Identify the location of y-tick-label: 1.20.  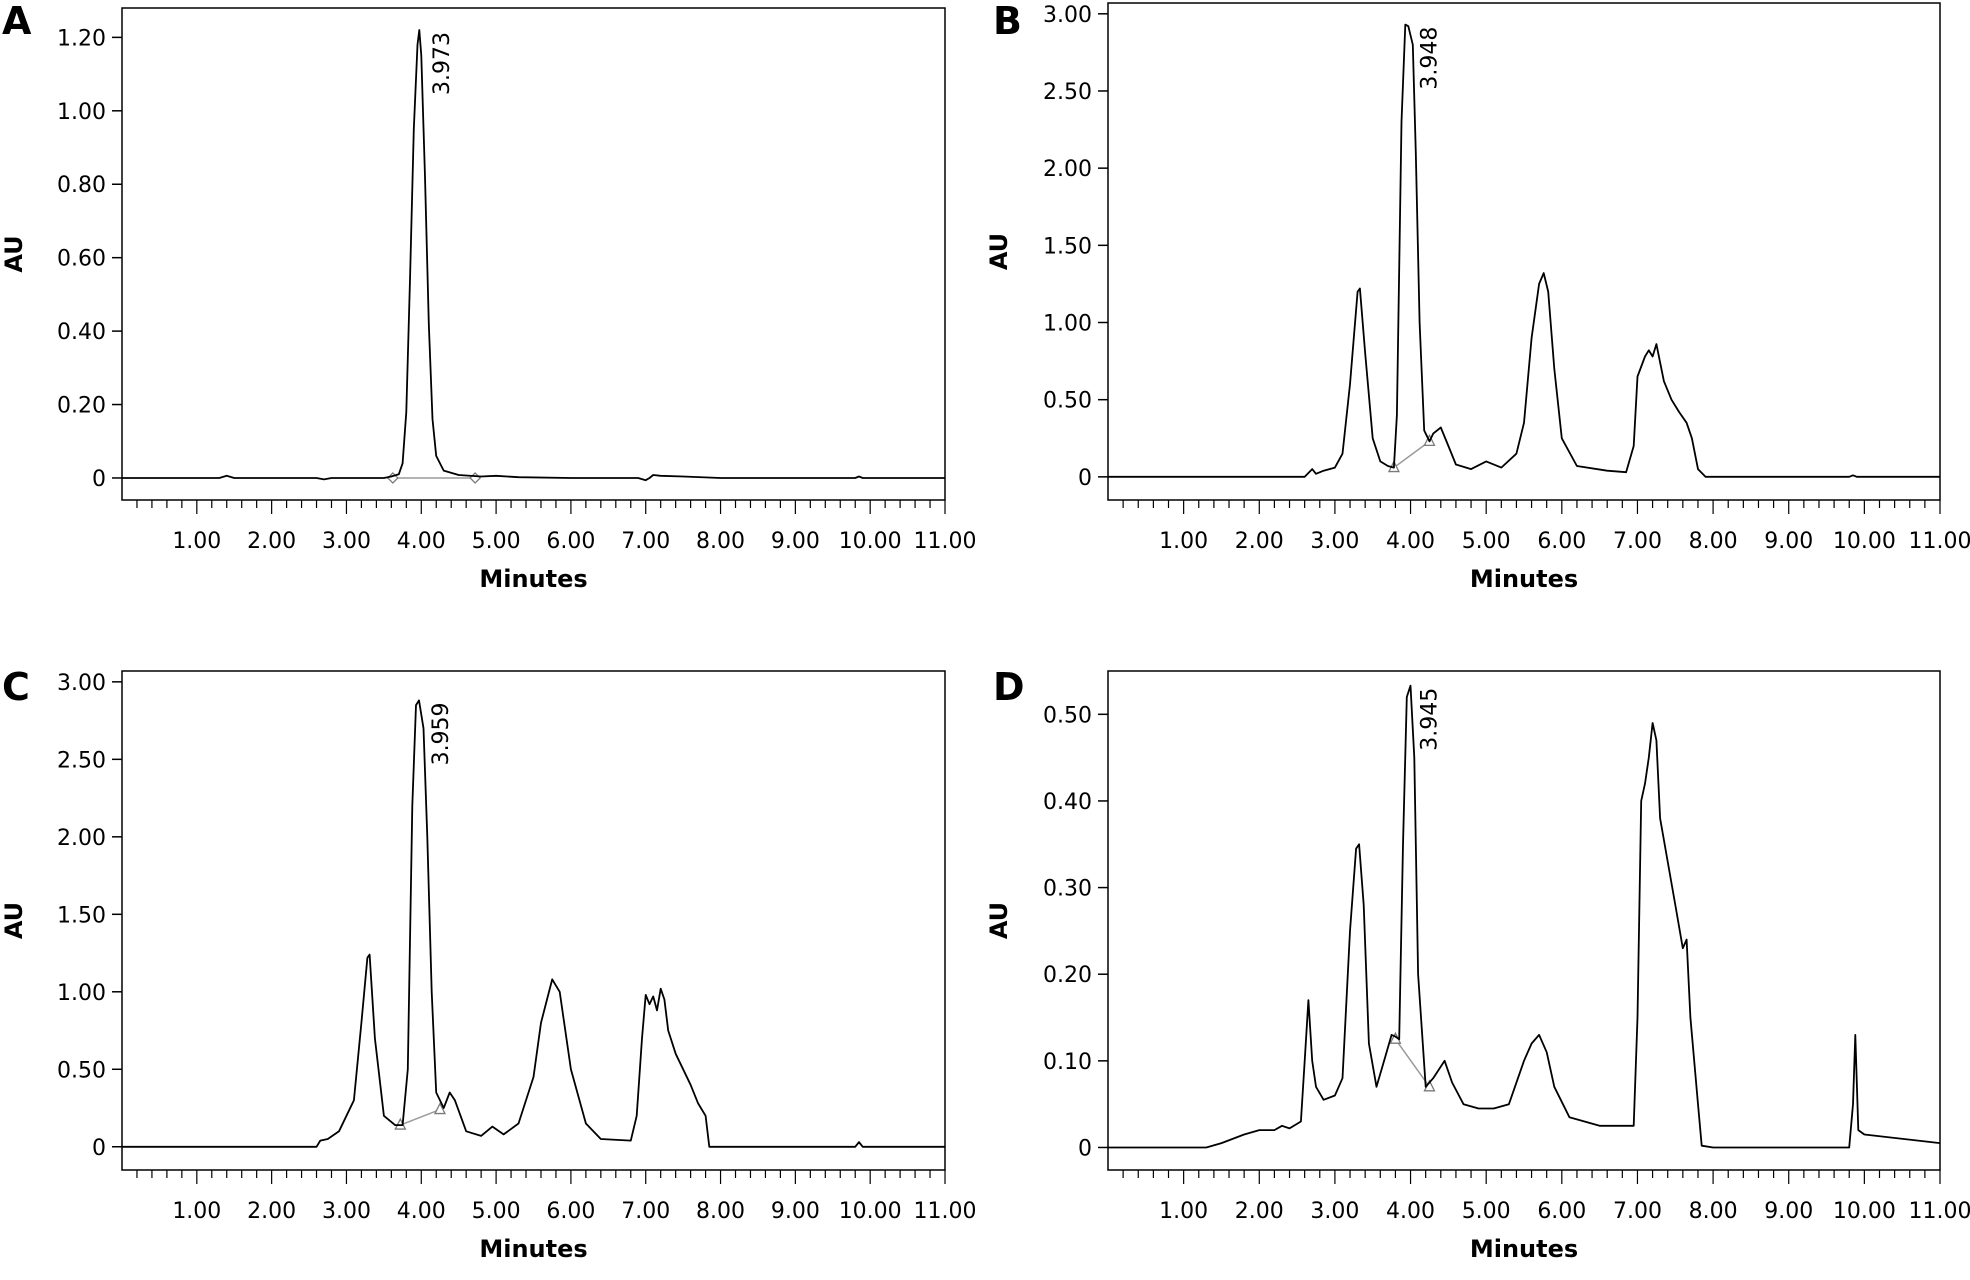
(81, 38).